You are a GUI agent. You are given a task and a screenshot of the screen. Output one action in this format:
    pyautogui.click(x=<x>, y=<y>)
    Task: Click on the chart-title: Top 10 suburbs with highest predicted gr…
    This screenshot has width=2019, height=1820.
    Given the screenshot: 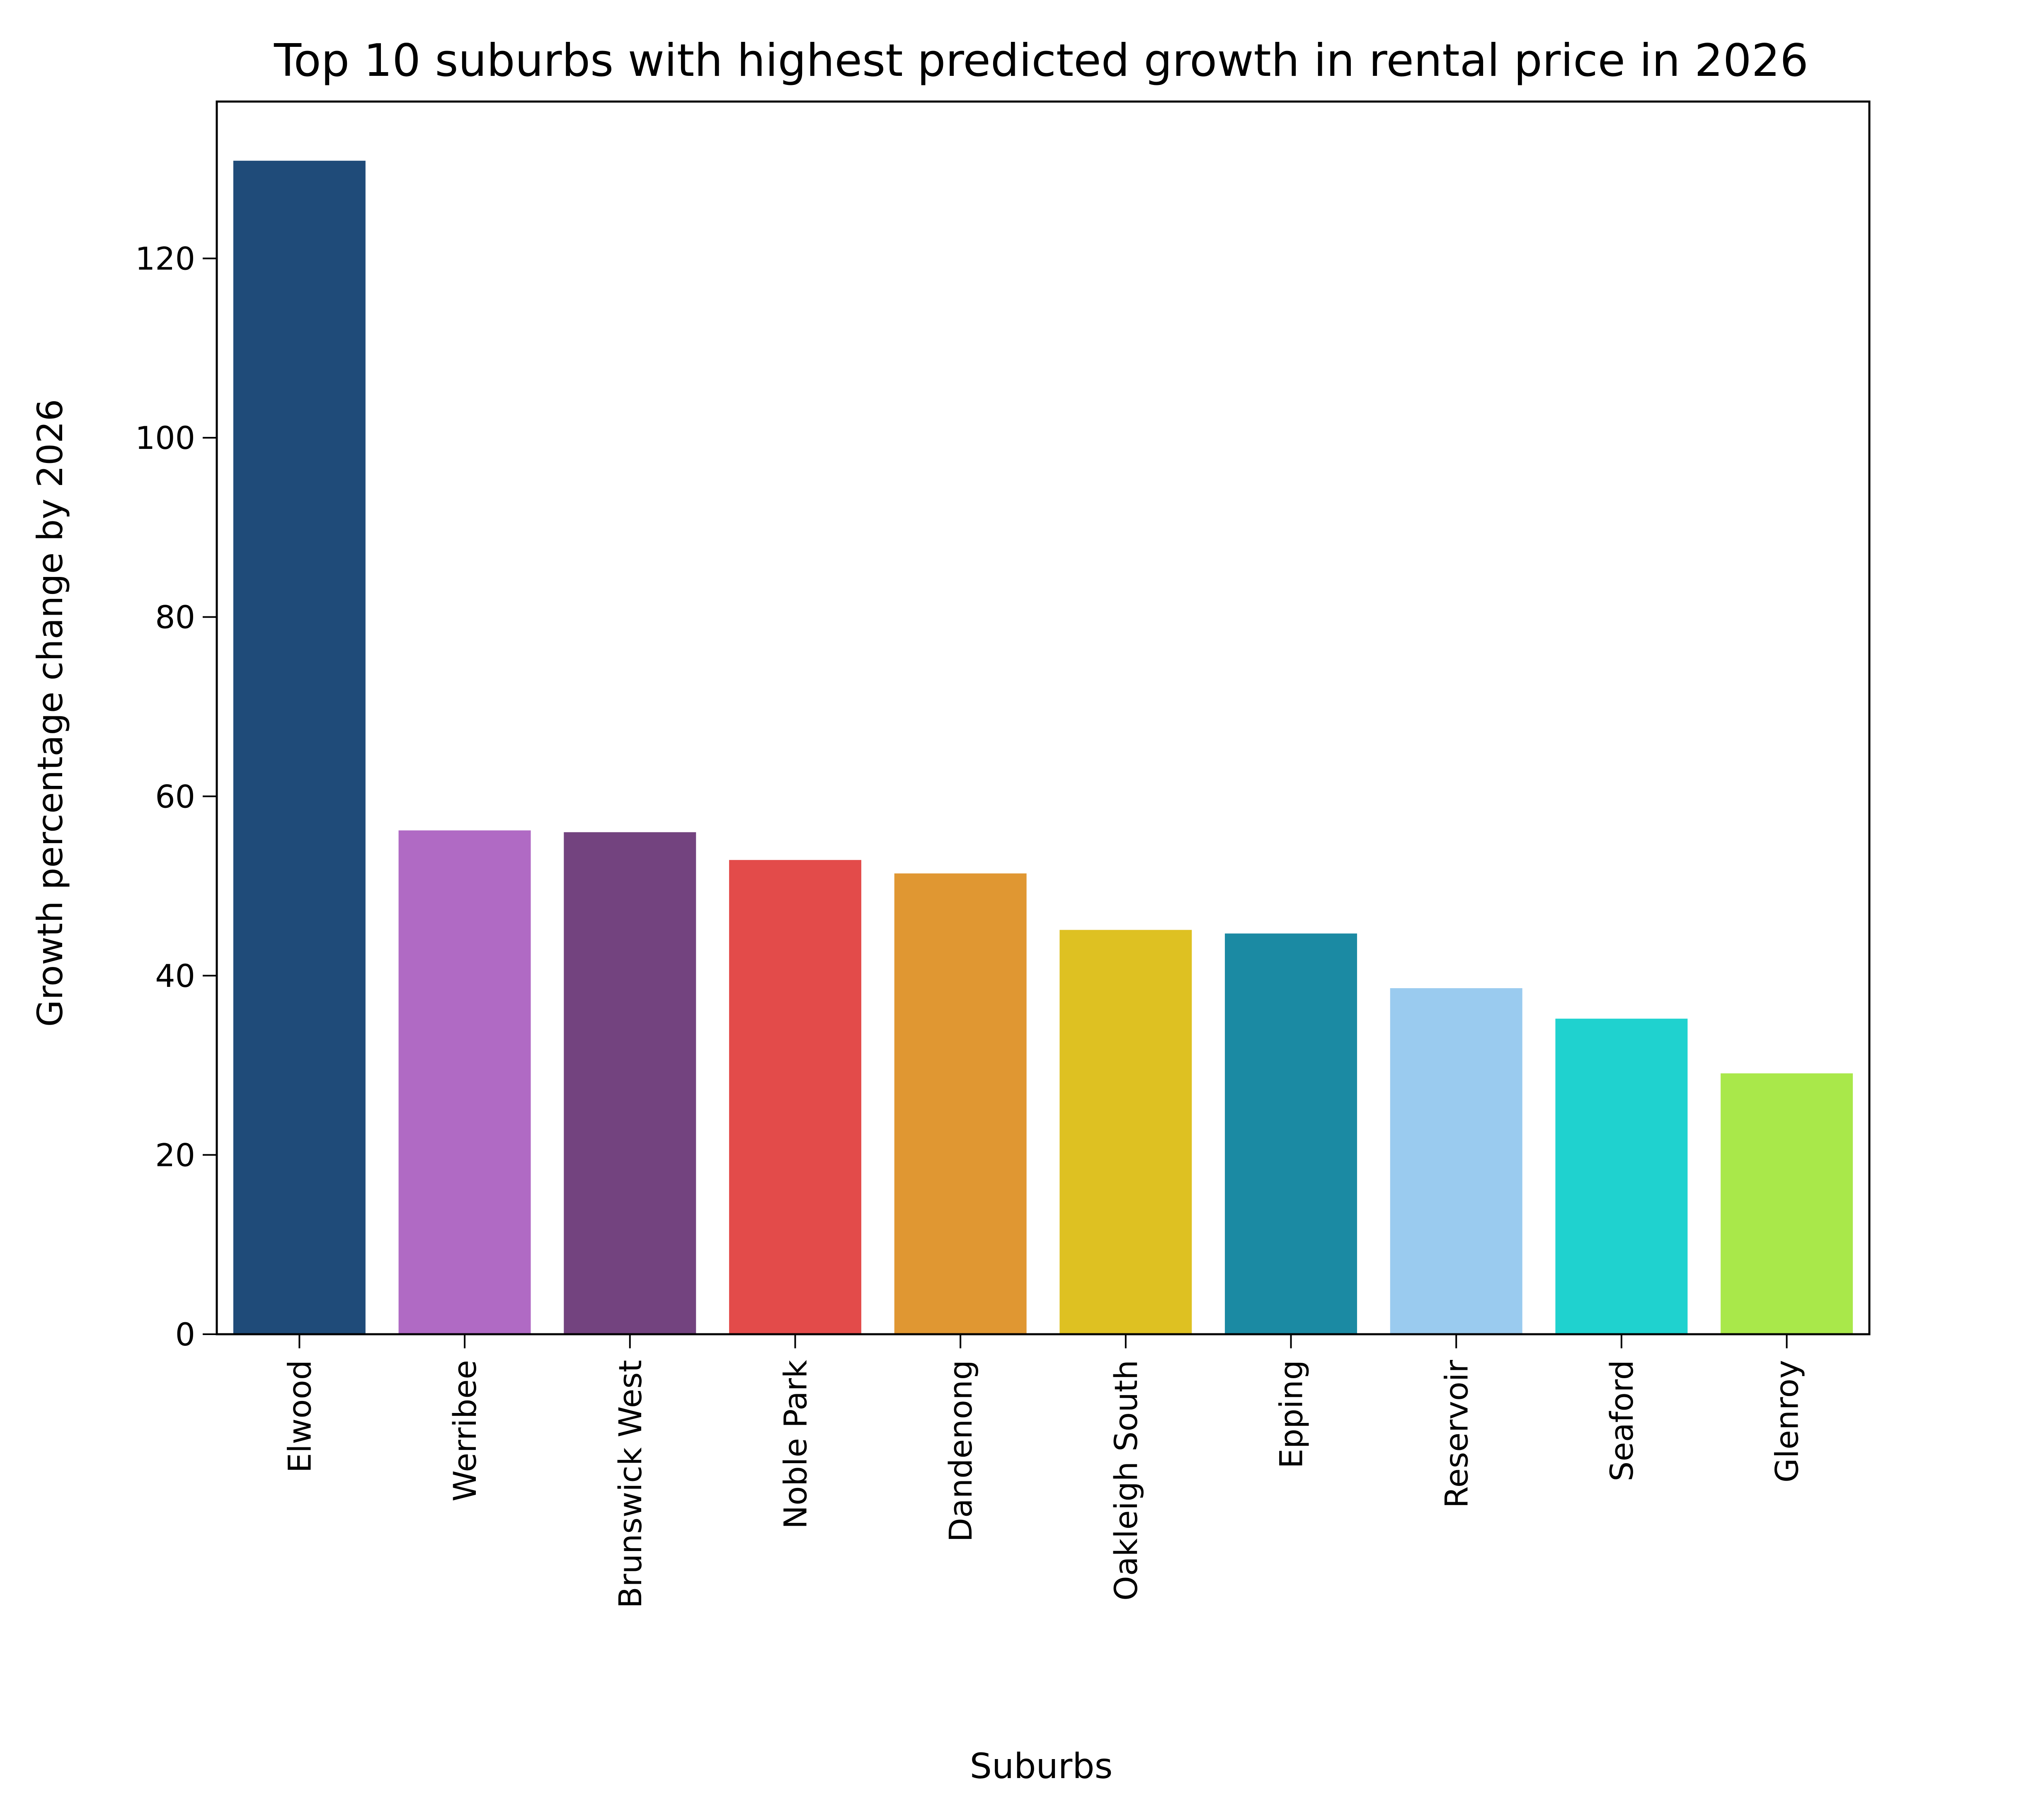 What is the action you would take?
    pyautogui.click(x=1041, y=61)
    